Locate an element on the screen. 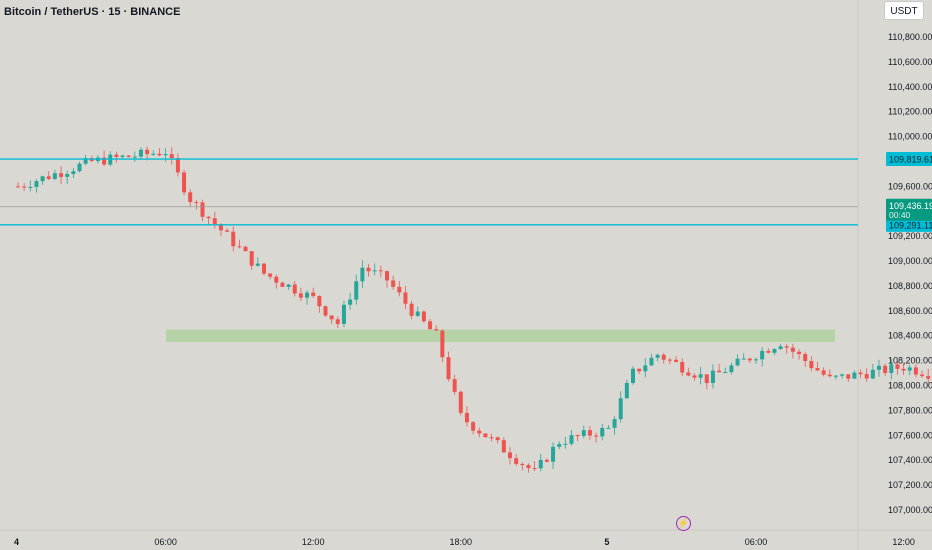 This screenshot has width=932, height=550. support-zone is located at coordinates (500, 335).